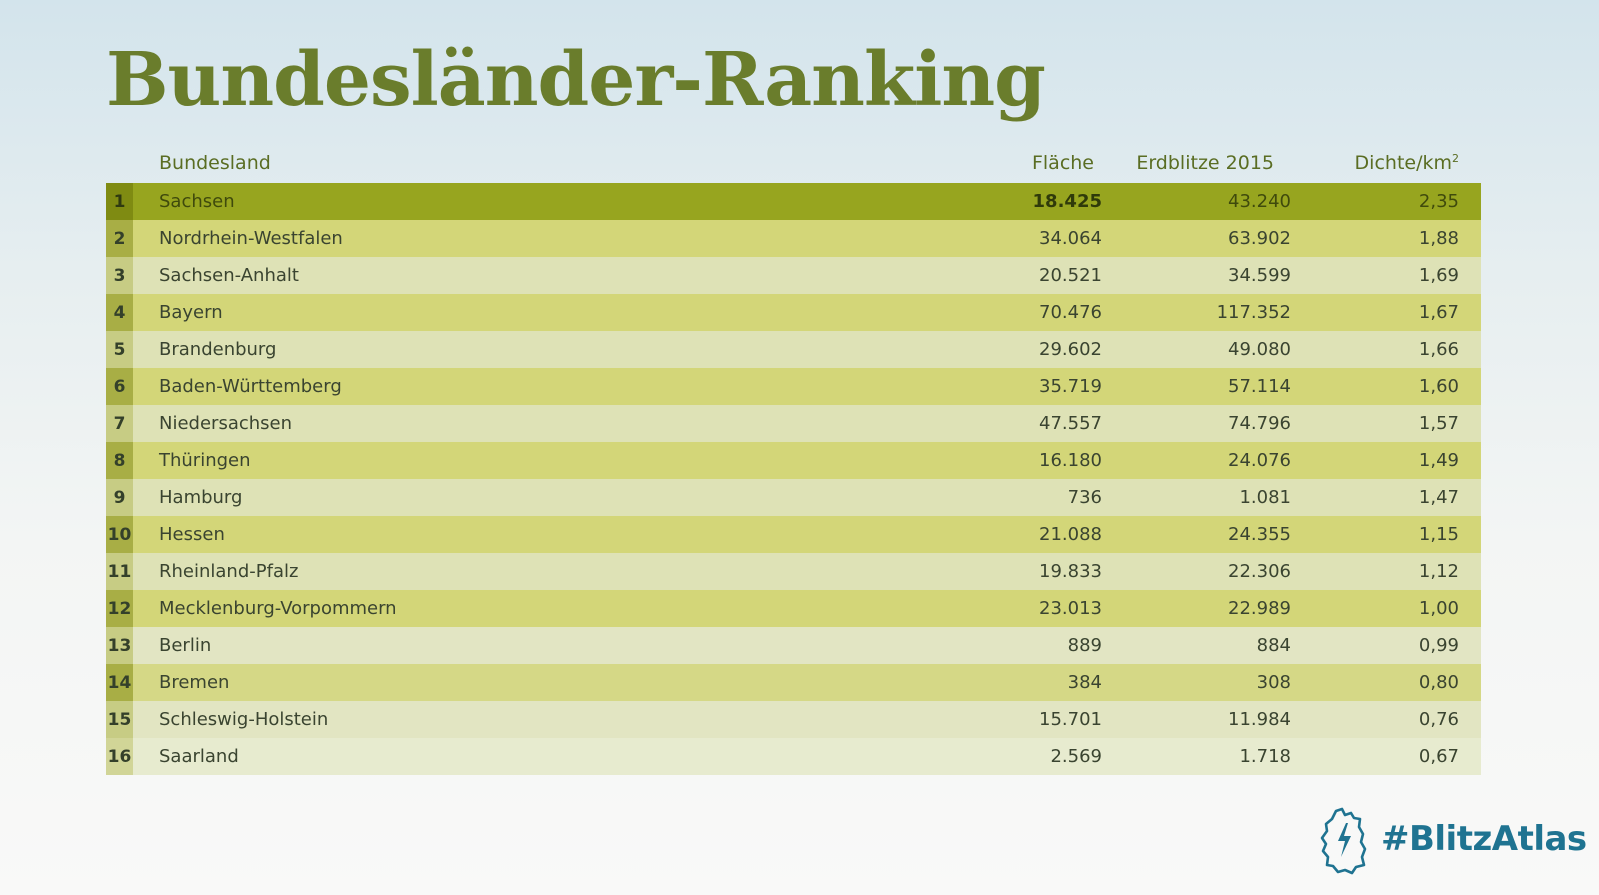  I want to click on area-value: 29.602, so click(1070, 349).